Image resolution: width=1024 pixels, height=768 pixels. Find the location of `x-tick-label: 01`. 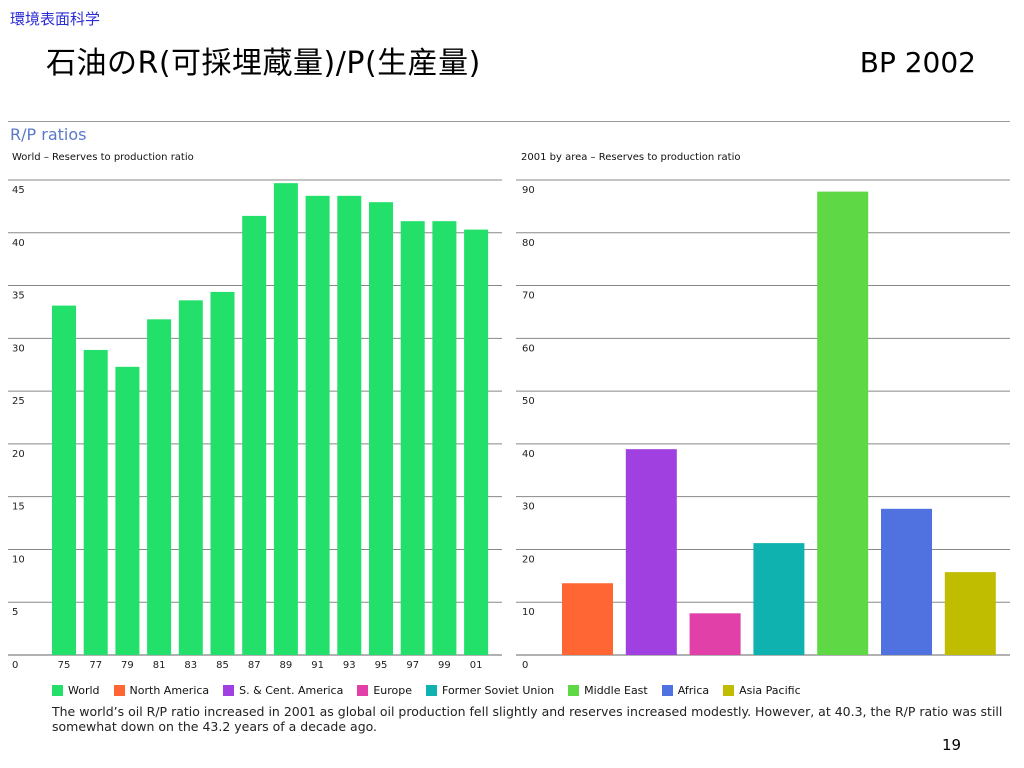

x-tick-label: 01 is located at coordinates (476, 665).